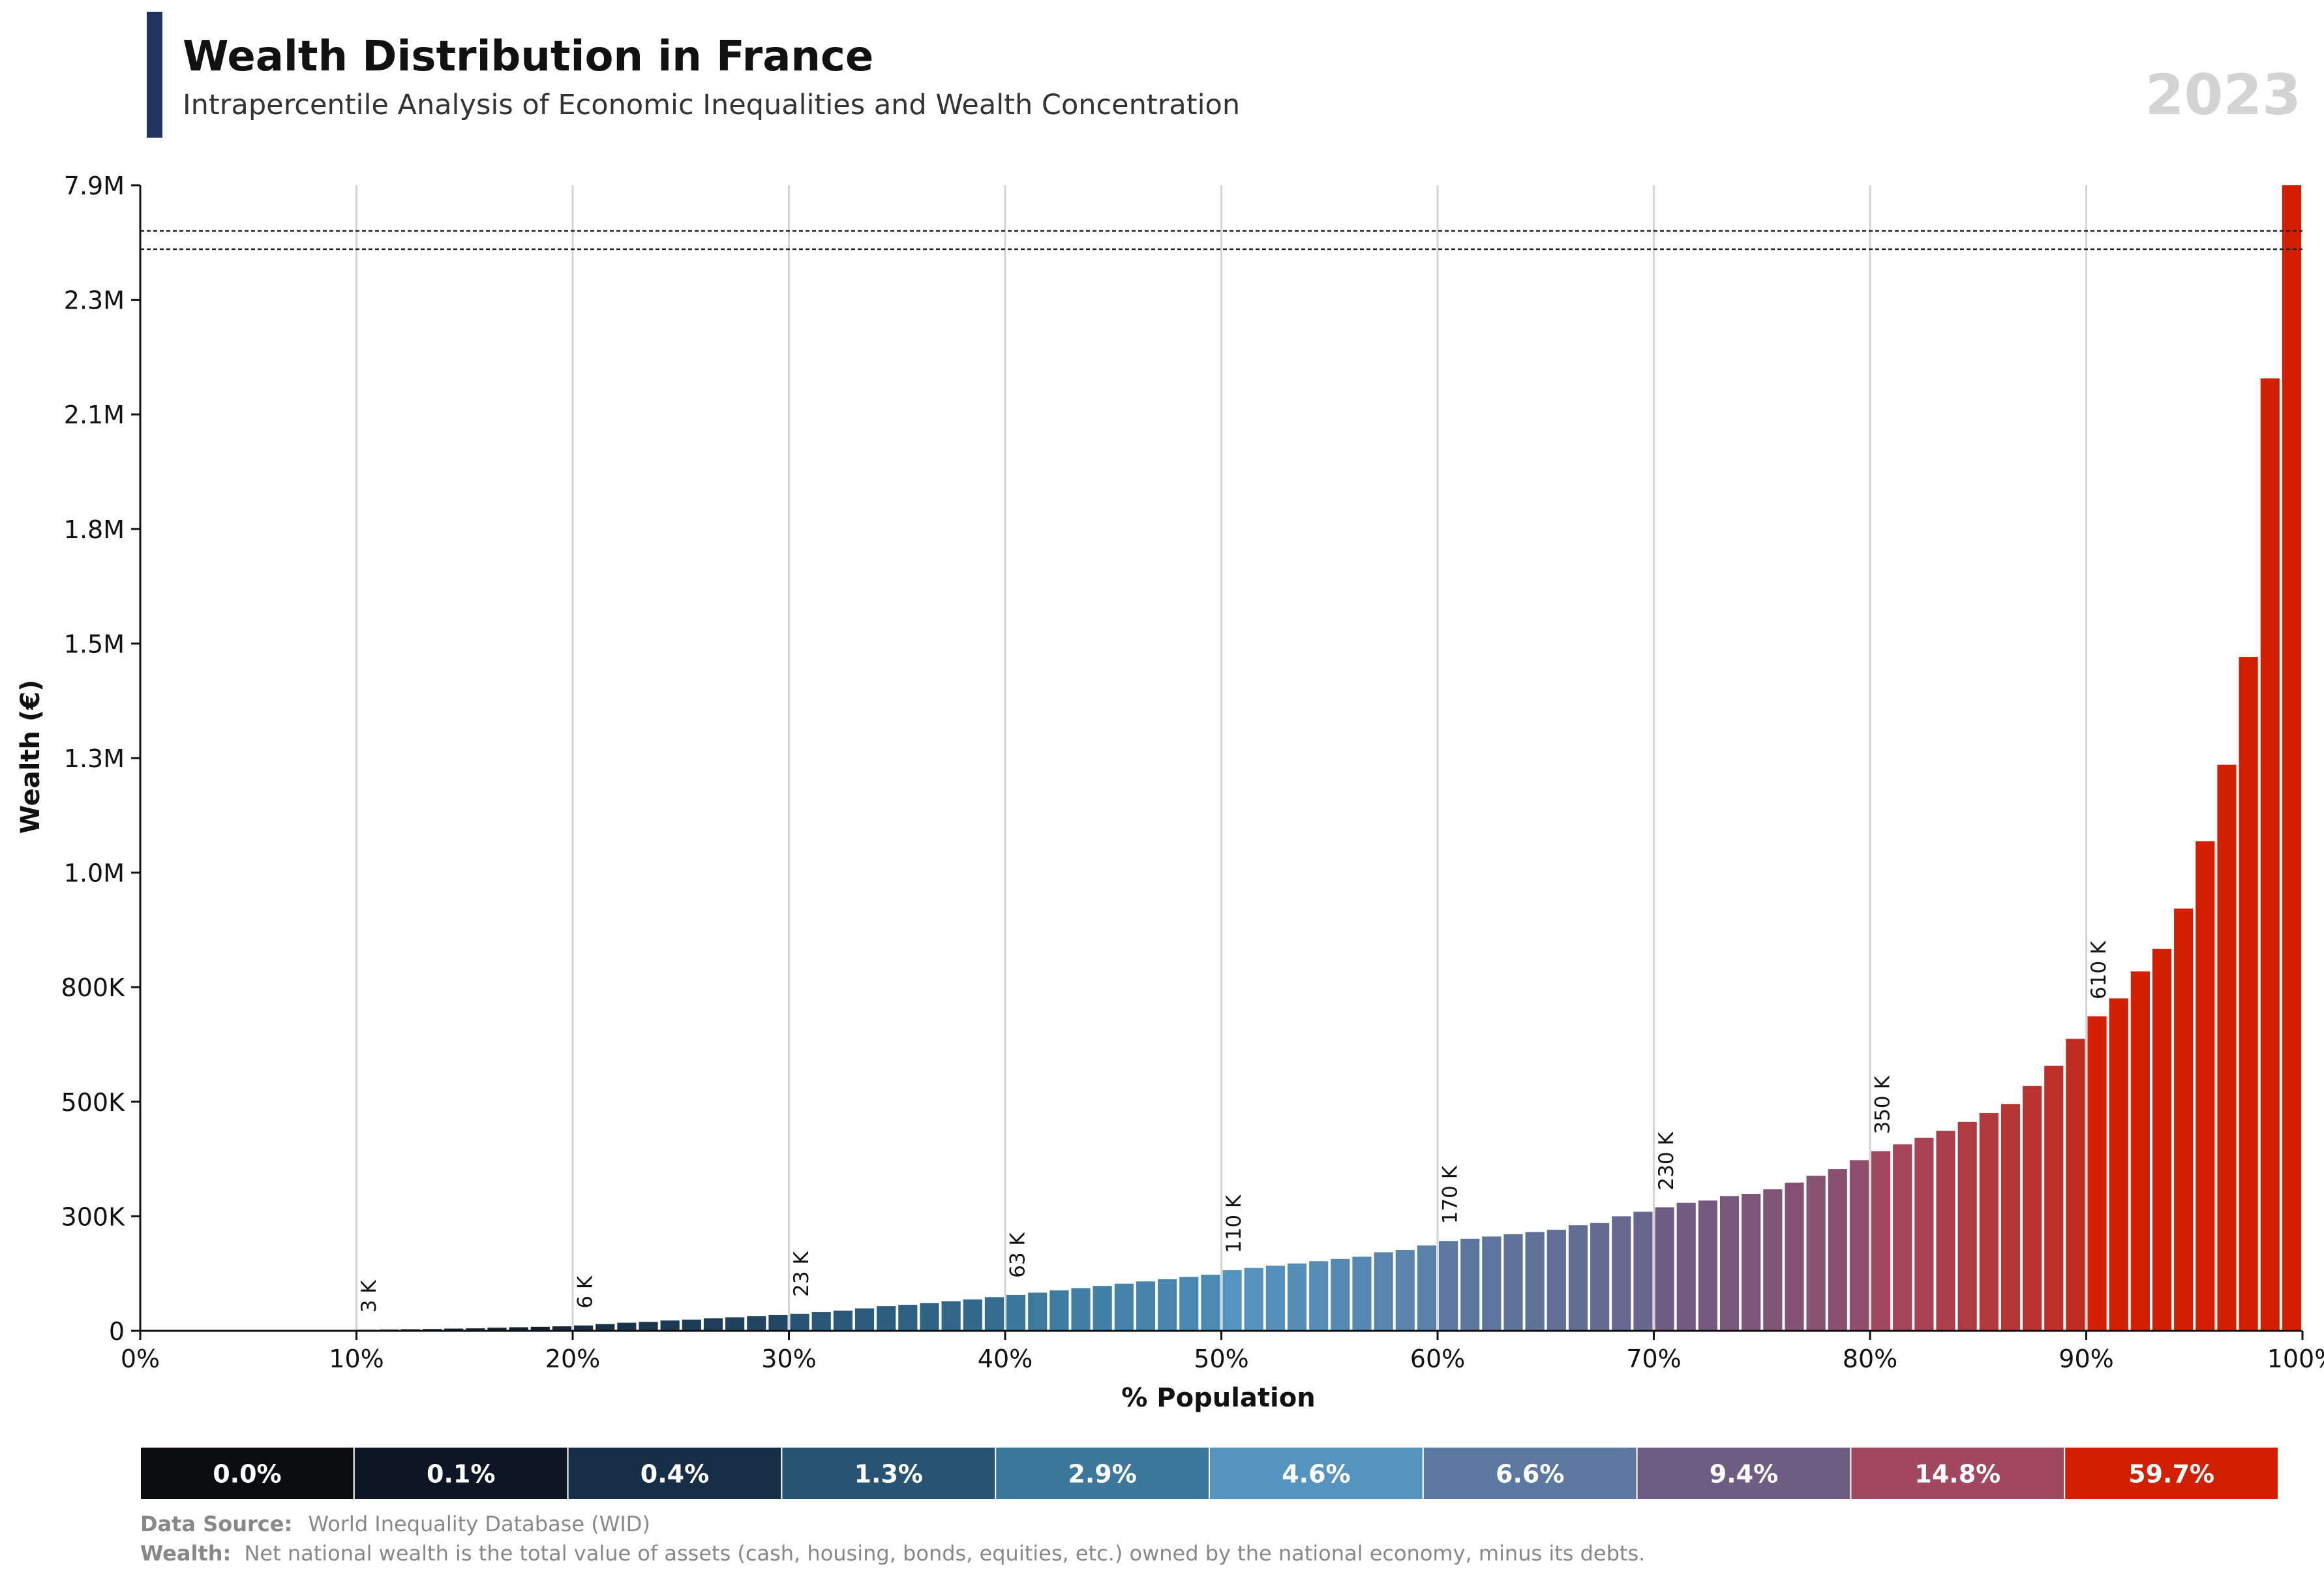 The height and width of the screenshot is (1582, 2324). What do you see at coordinates (585, 1292) in the screenshot?
I see `bar-value-label: 6 K` at bounding box center [585, 1292].